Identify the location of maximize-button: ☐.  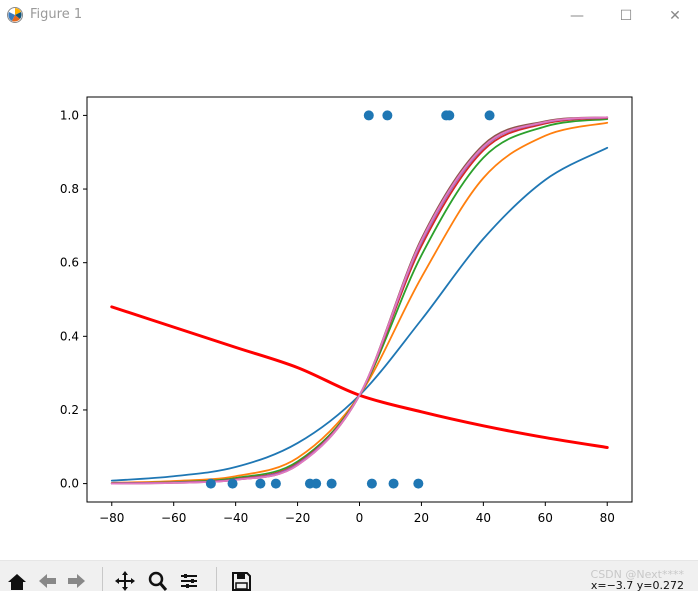
(626, 16).